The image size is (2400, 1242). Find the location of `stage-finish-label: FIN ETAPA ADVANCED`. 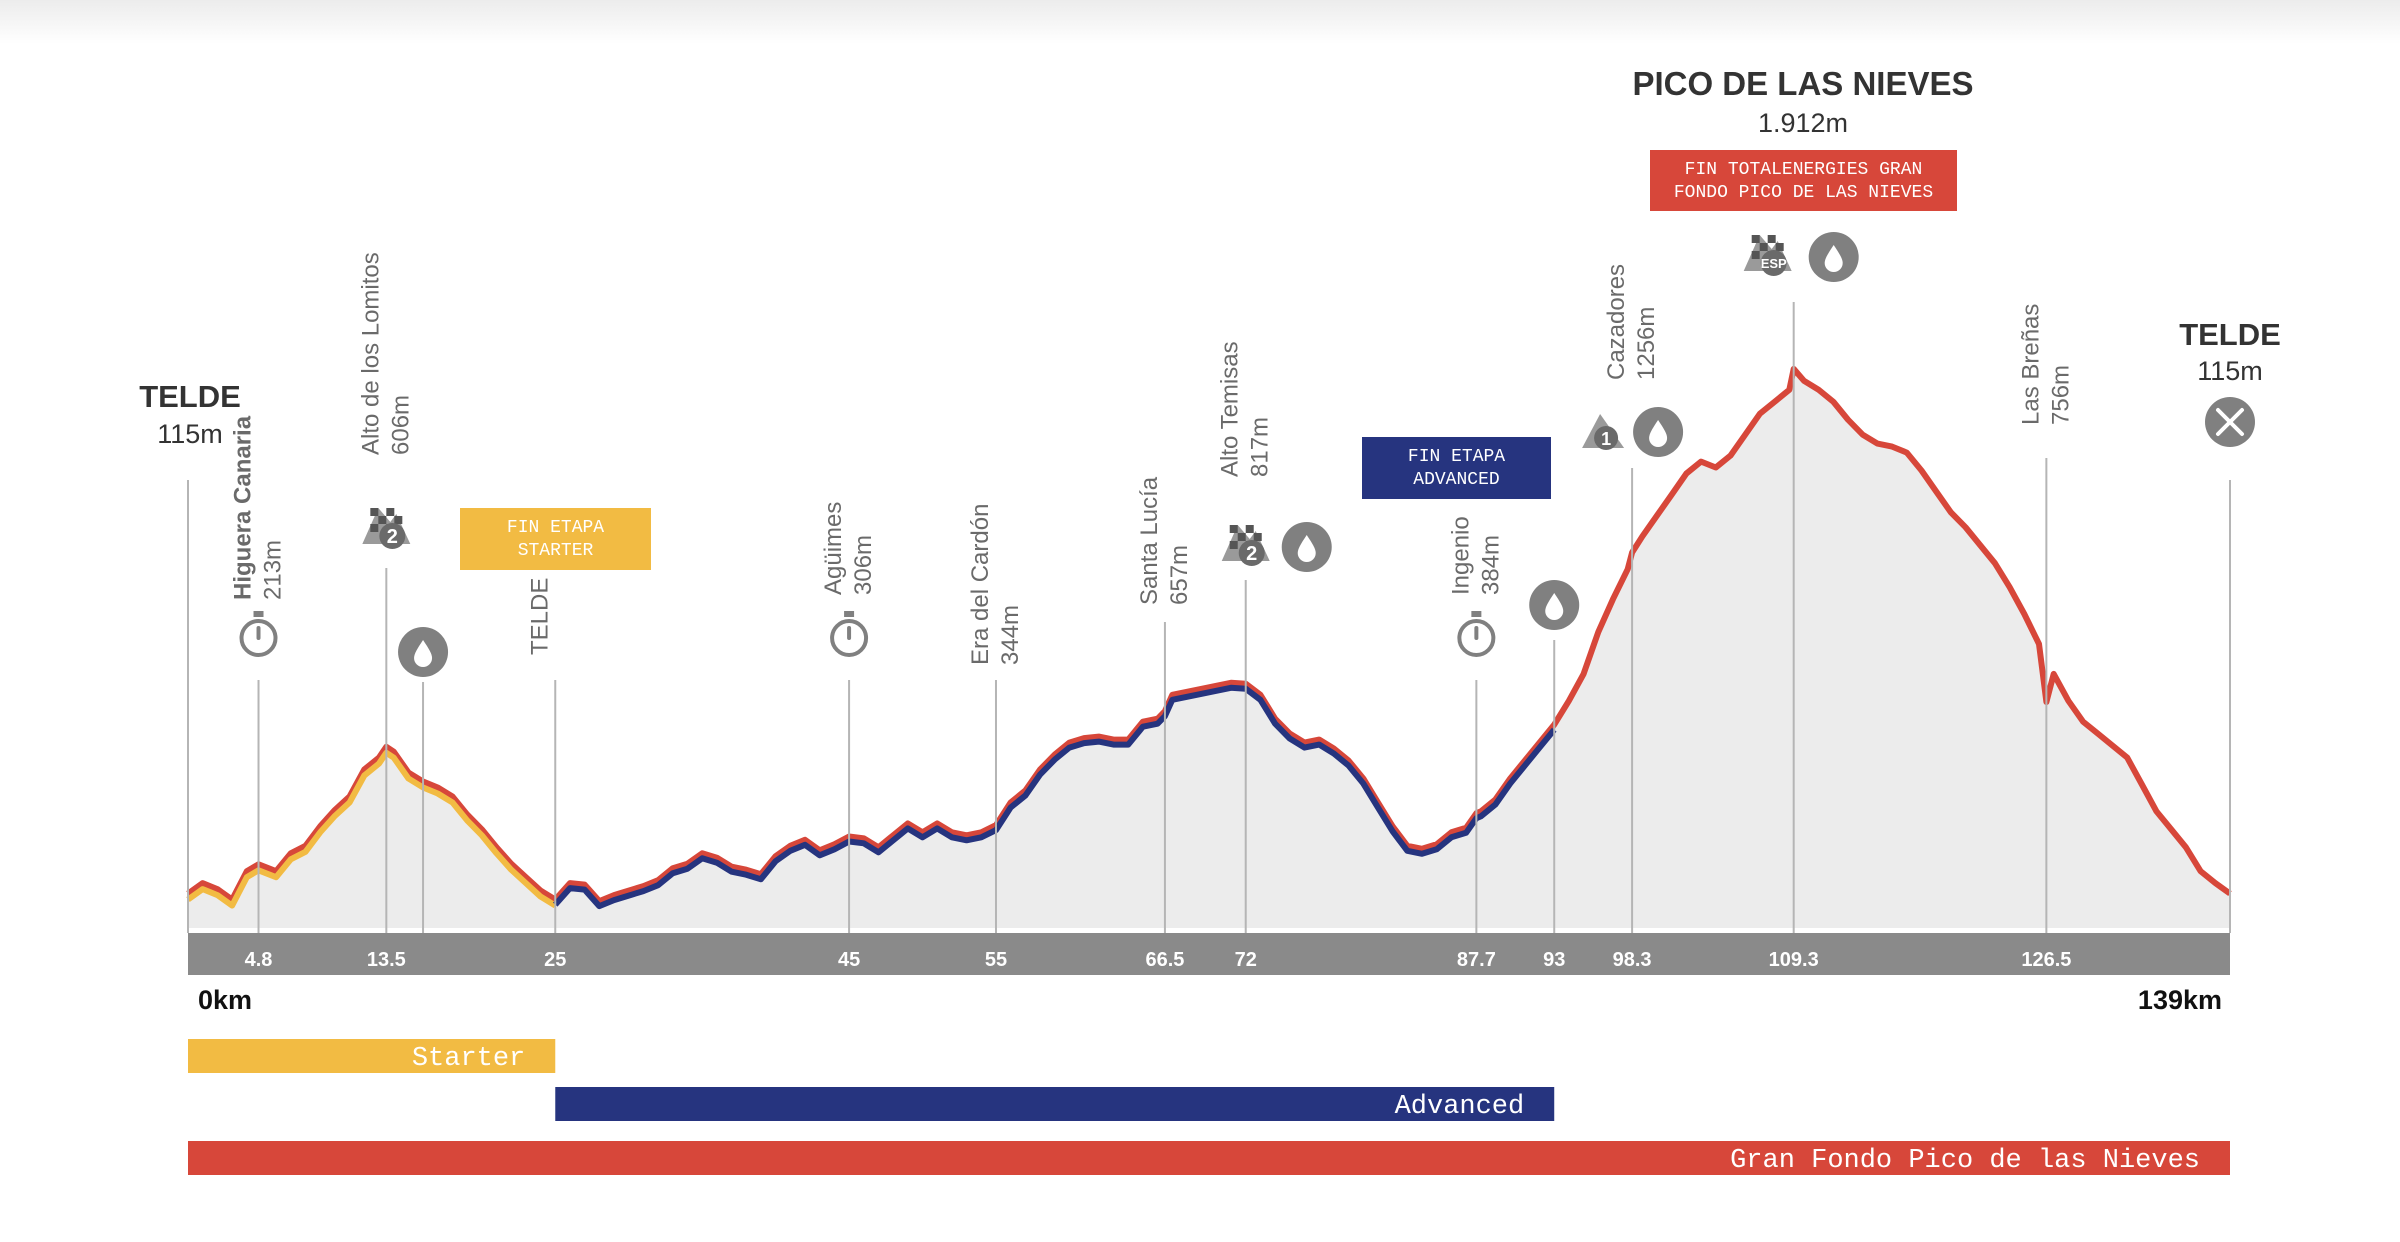

stage-finish-label: FIN ETAPA ADVANCED is located at coordinates (1456, 468).